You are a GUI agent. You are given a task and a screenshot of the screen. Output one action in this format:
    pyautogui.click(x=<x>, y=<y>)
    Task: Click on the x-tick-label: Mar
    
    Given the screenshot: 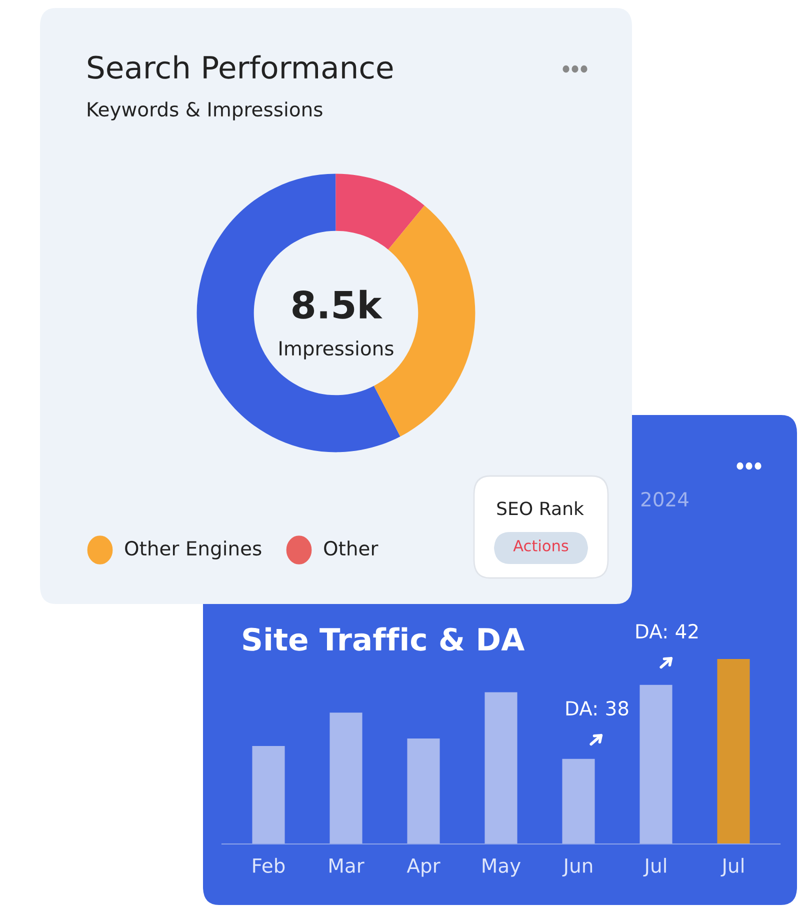 What is the action you would take?
    pyautogui.click(x=347, y=865)
    